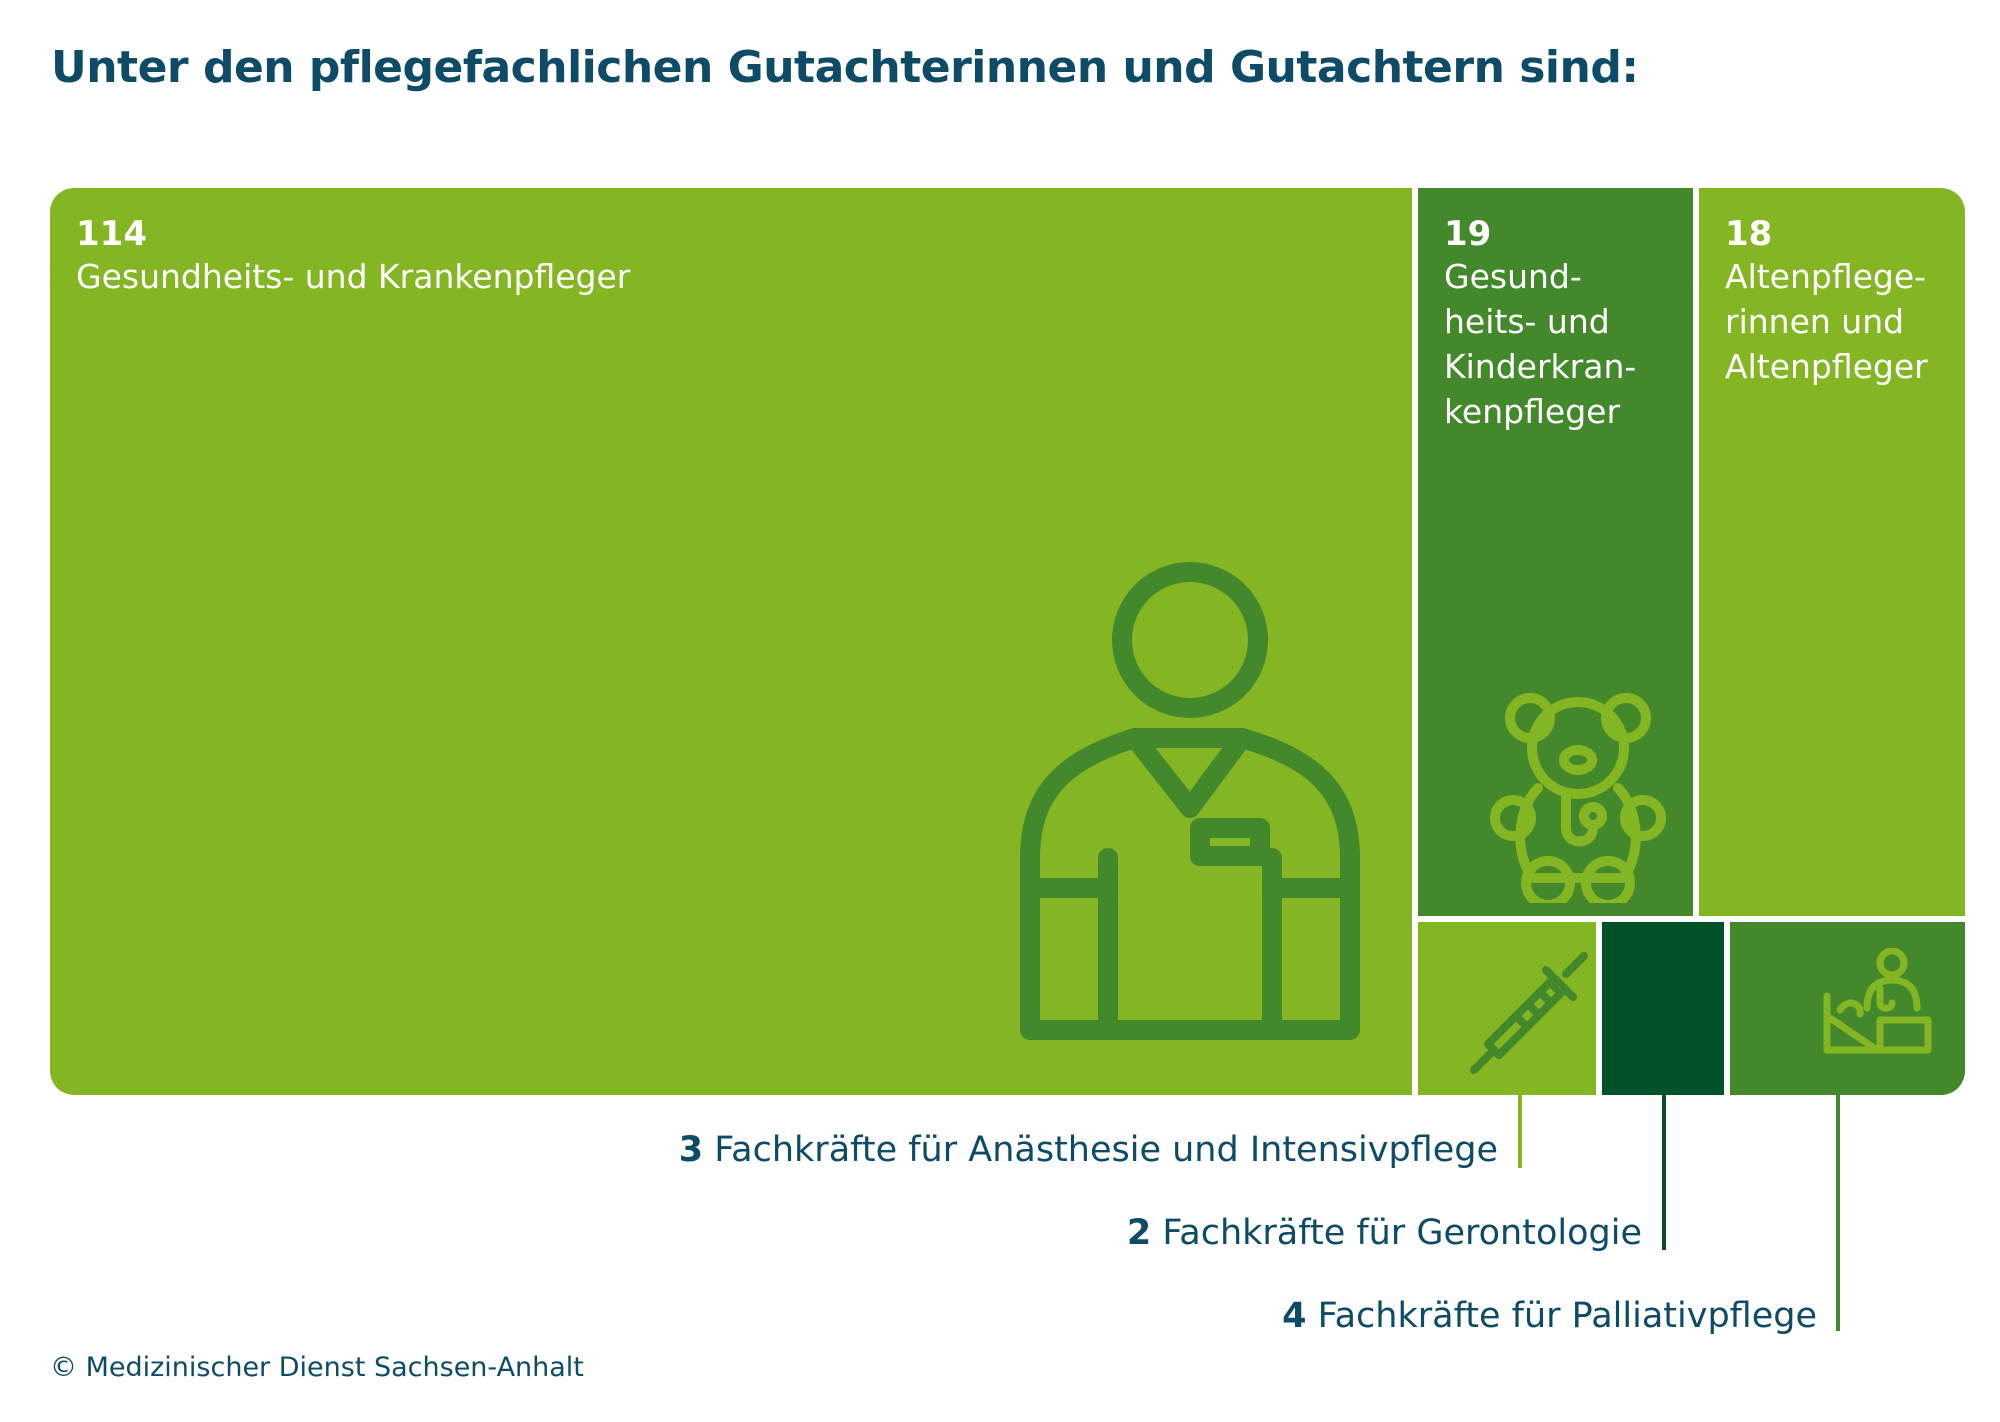 The image size is (2000, 1422). Describe the element at coordinates (1578, 798) in the screenshot. I see `teddy-bear-stethoscope-icon` at that location.